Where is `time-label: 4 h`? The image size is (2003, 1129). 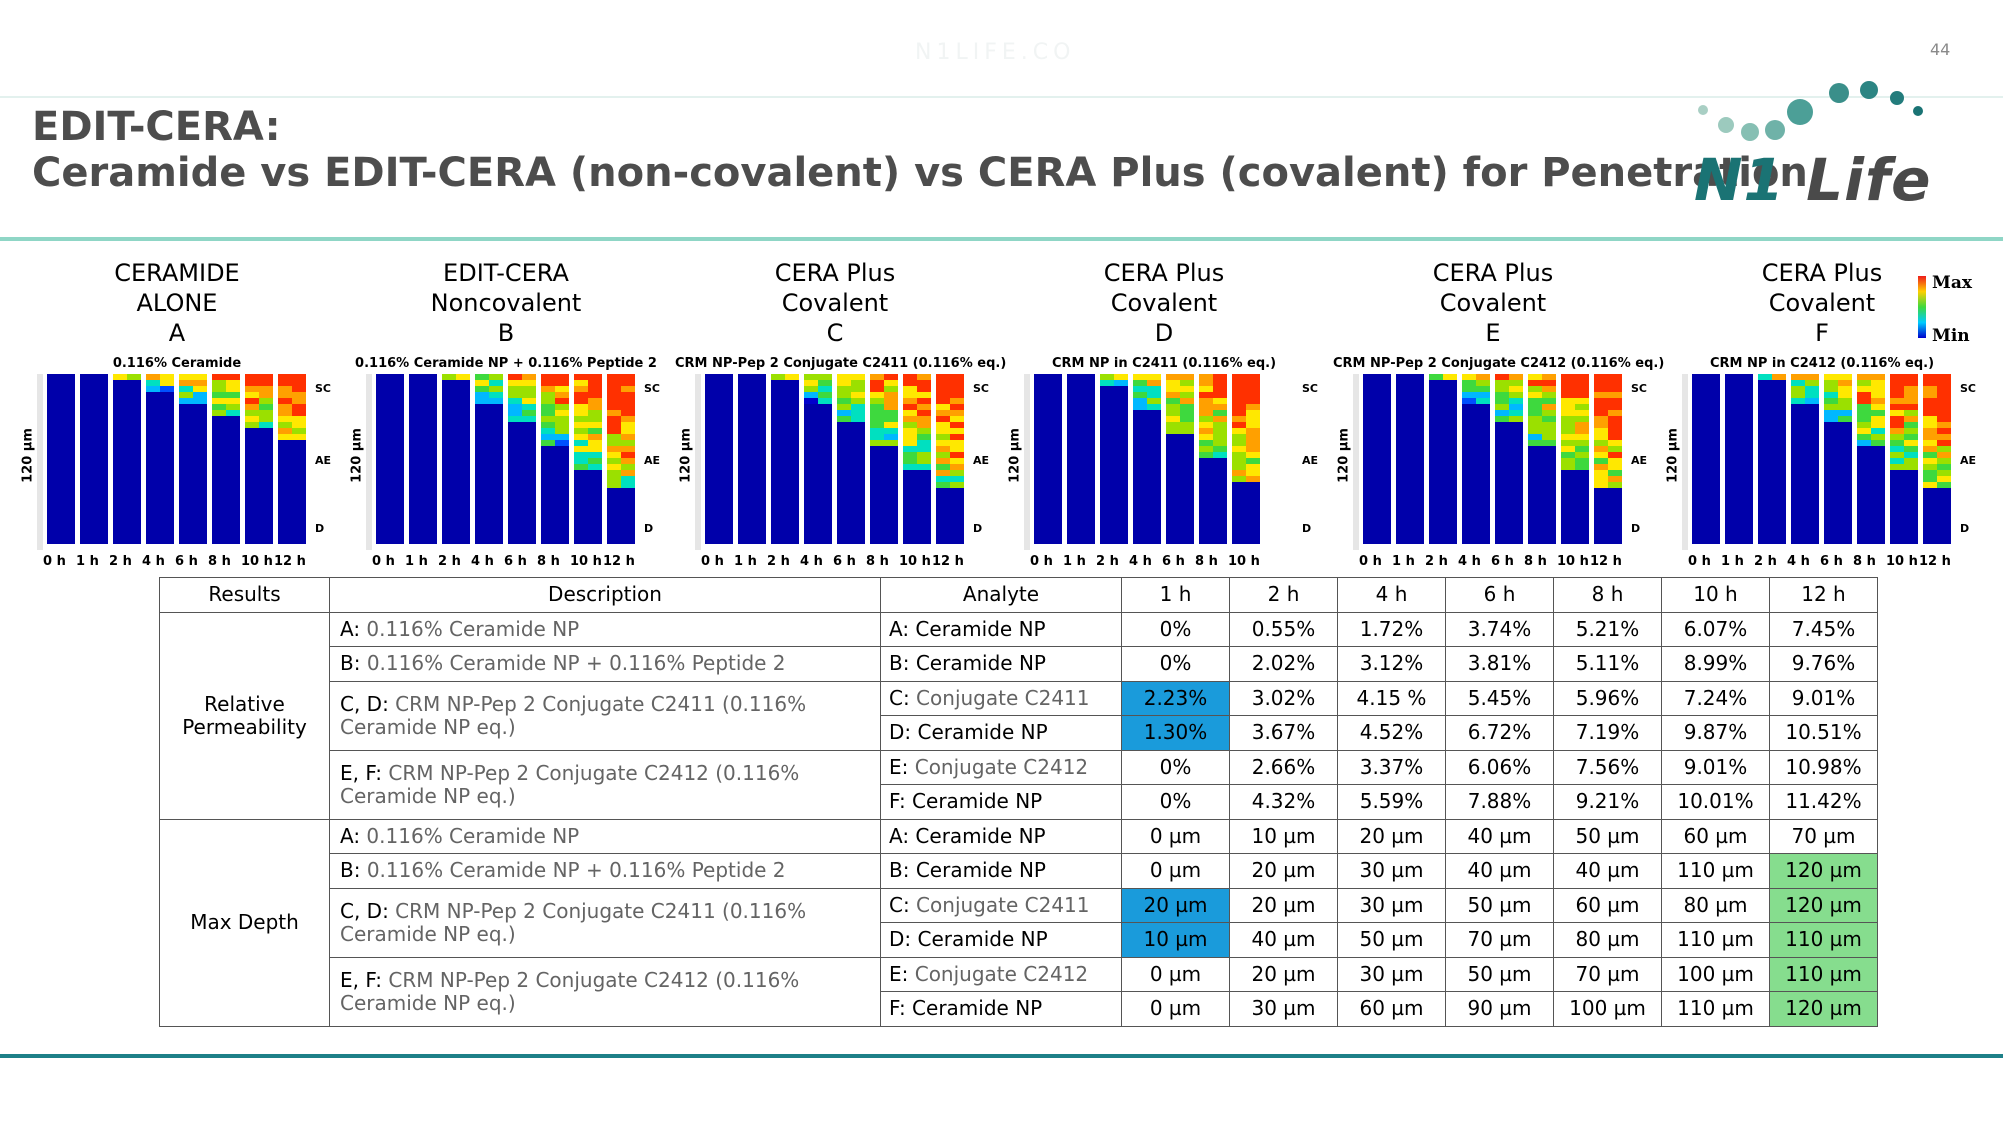 time-label: 4 h is located at coordinates (1798, 561).